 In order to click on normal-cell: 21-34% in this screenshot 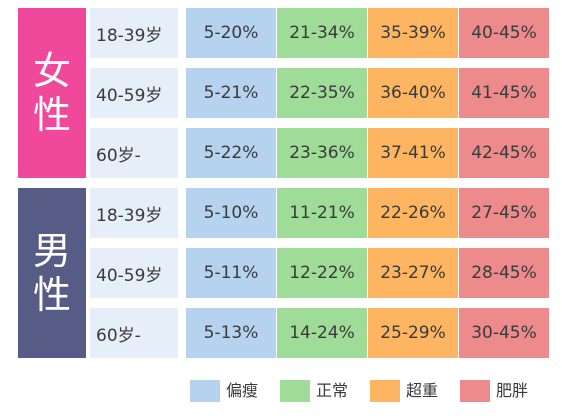, I will do `click(322, 33)`.